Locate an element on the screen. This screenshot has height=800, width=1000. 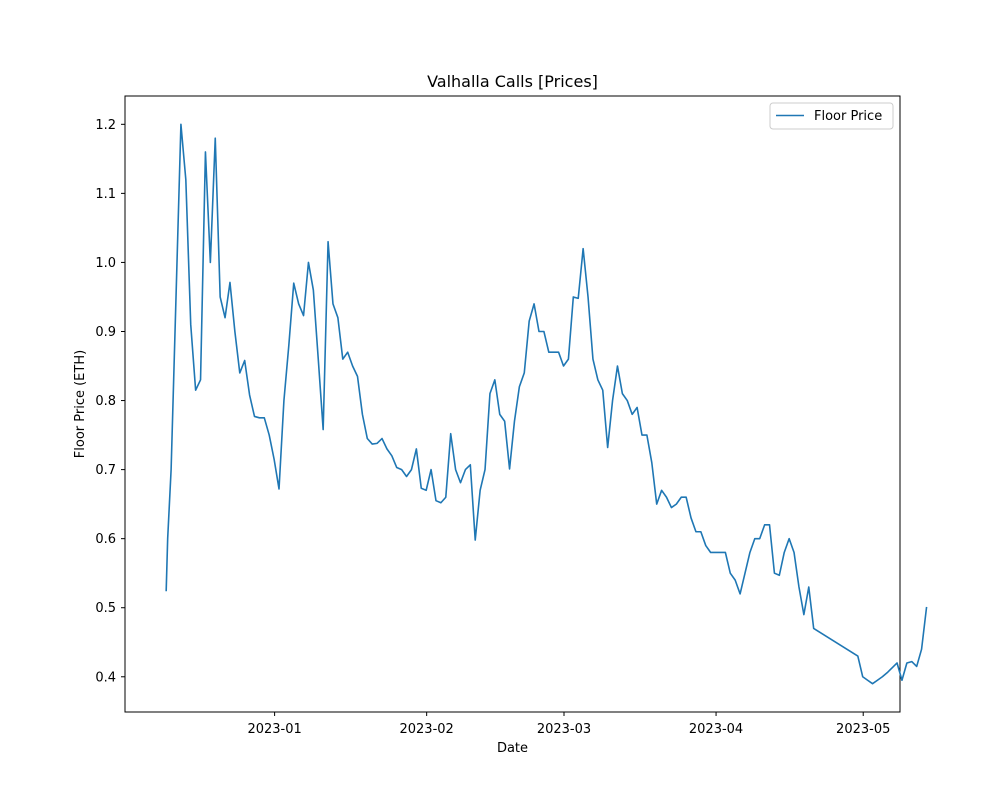
legend-label-floor-price: Floor Price is located at coordinates (848, 116).